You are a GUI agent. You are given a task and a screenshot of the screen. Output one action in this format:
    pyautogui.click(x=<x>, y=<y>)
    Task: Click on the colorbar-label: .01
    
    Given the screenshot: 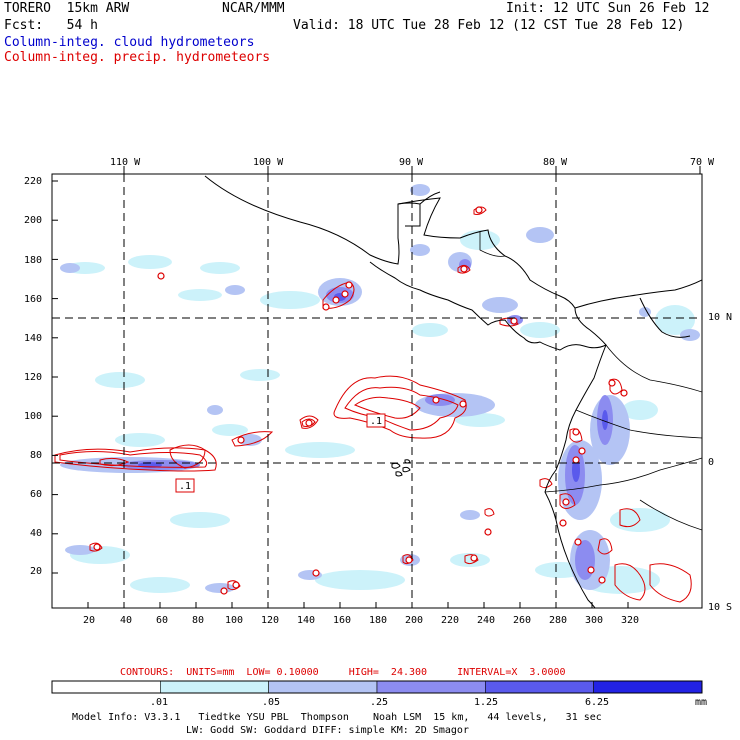 What is the action you would take?
    pyautogui.click(x=159, y=702)
    